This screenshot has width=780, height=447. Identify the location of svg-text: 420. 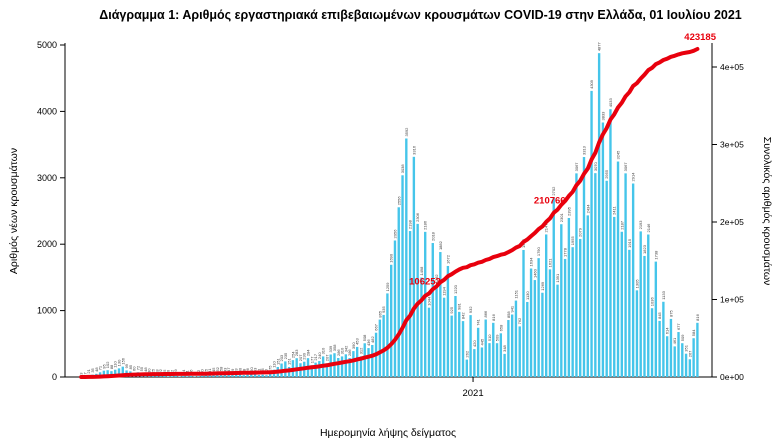
(474, 343).